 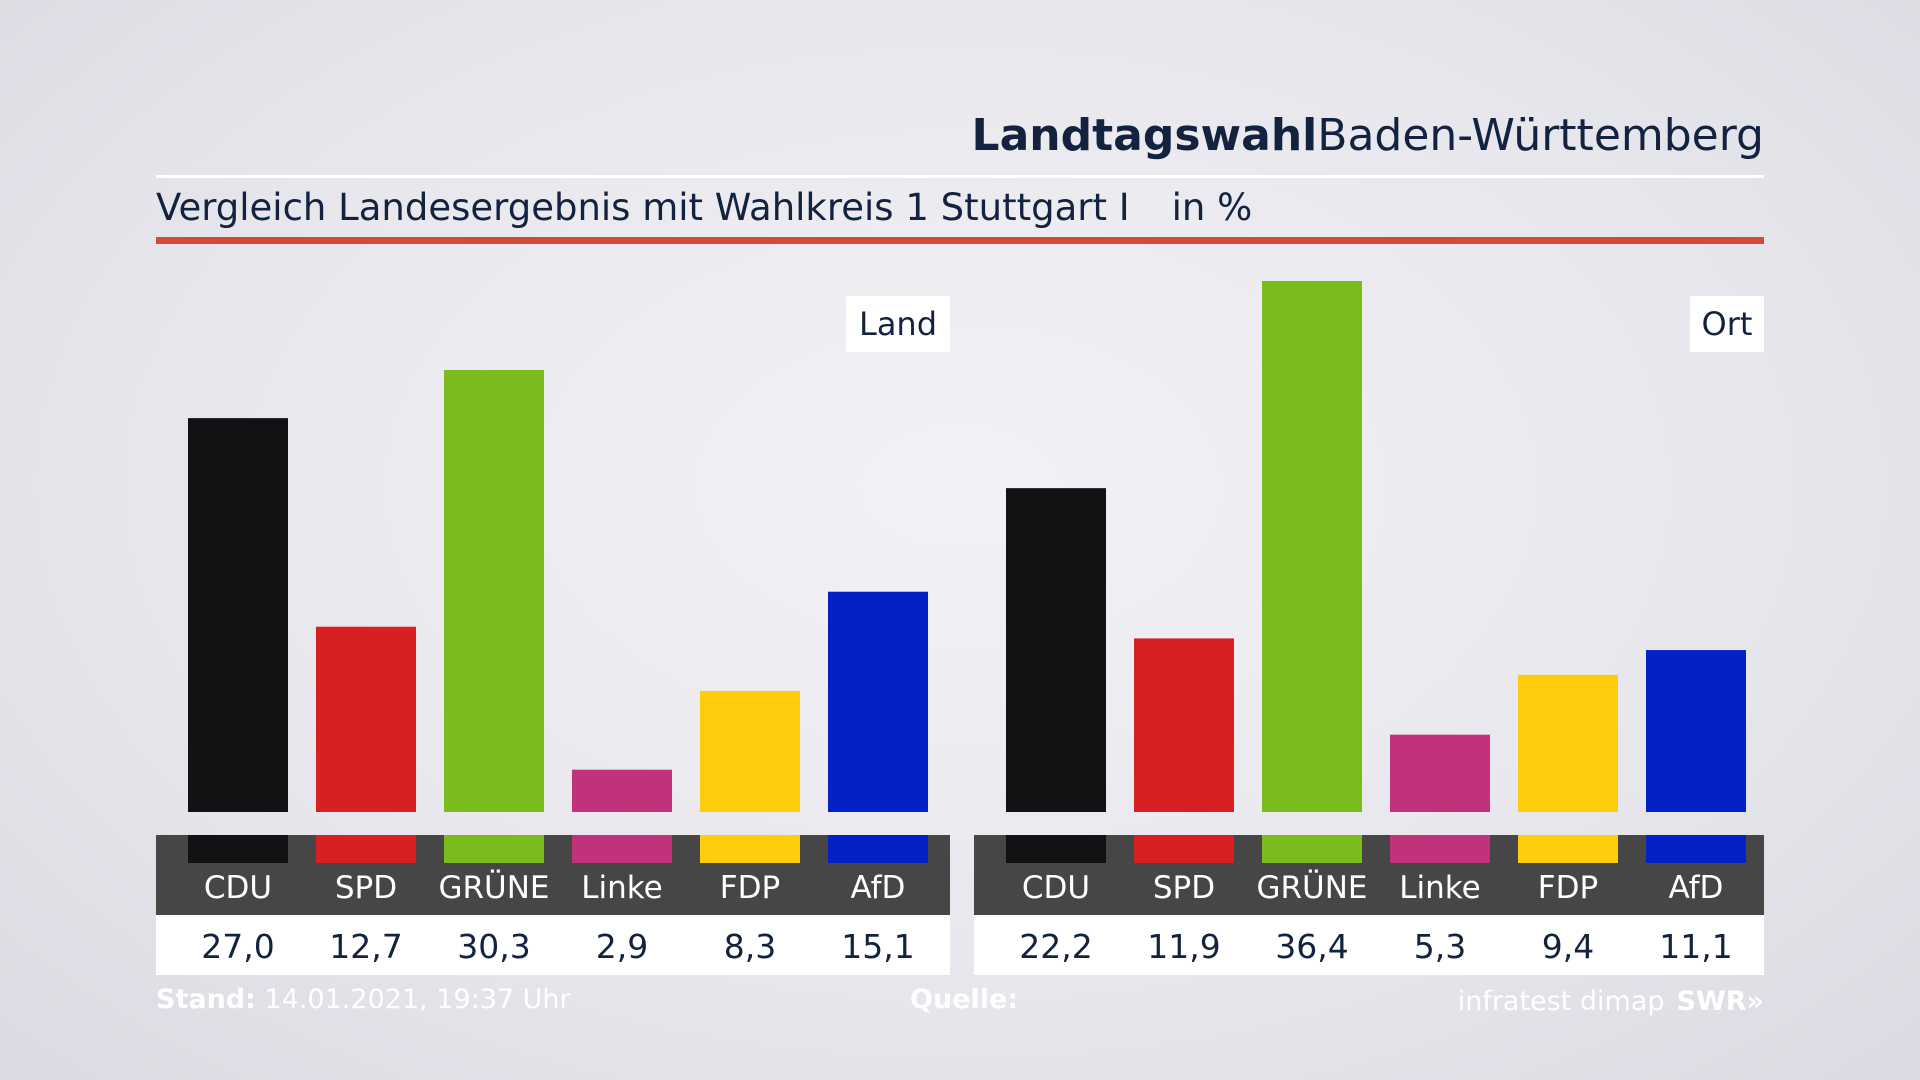 I want to click on swatch-land-linke, so click(x=622, y=849).